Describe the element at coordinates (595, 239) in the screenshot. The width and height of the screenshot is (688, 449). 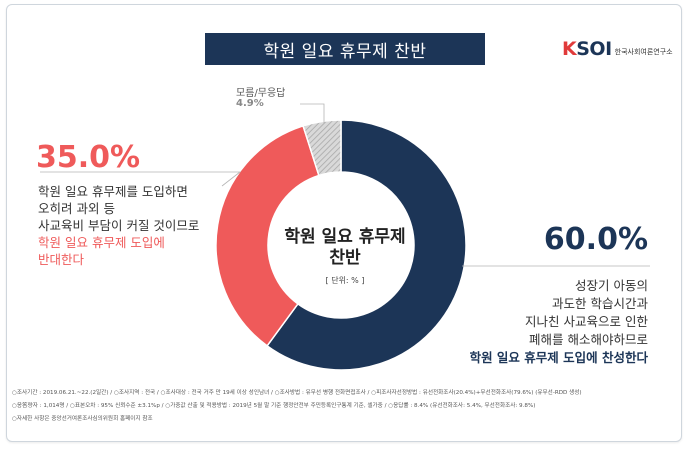
I see `support-percent: 60.0%` at that location.